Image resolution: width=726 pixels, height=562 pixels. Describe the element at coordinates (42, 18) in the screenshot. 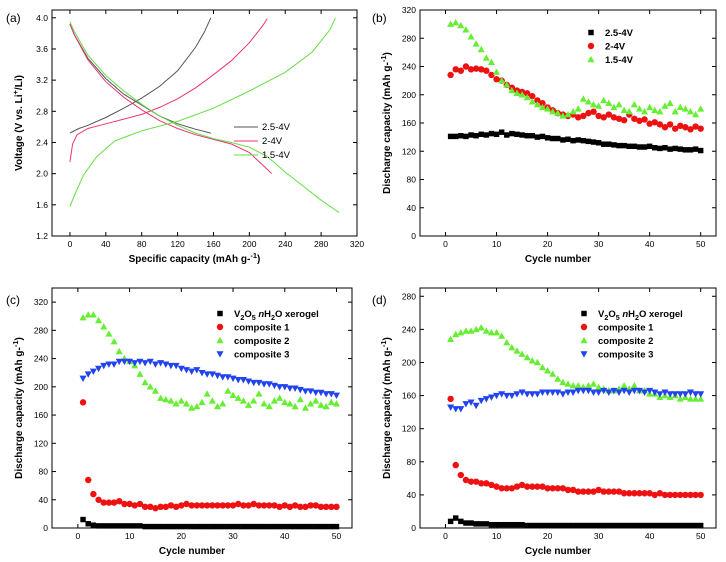

I see `y-tick-label: 4.0` at that location.